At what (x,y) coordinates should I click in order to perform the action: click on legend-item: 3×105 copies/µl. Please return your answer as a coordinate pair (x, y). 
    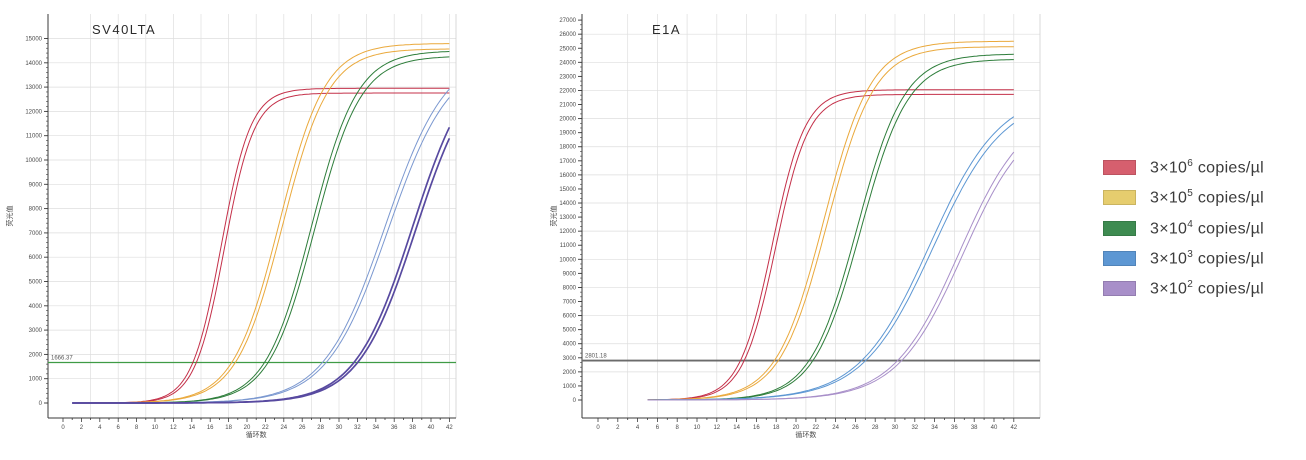
    Looking at the image, I should click on (1183, 197).